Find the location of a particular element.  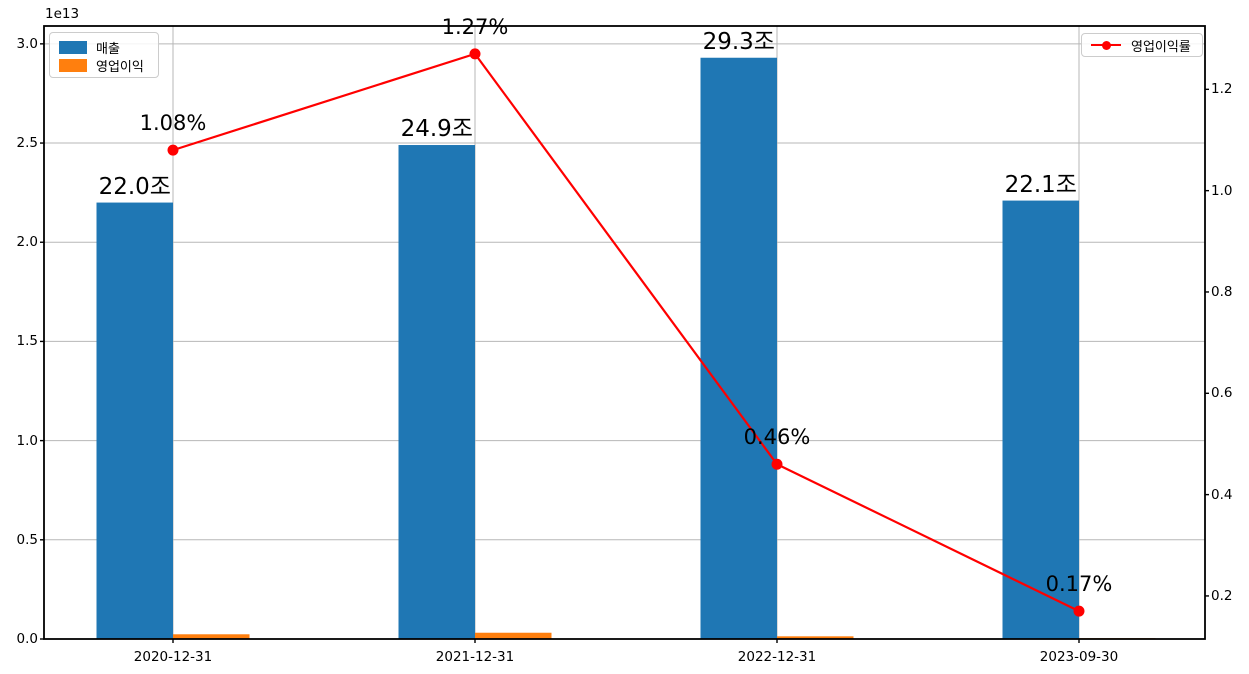

x-axis-tick-label: 2020-12-31 is located at coordinates (173, 657).